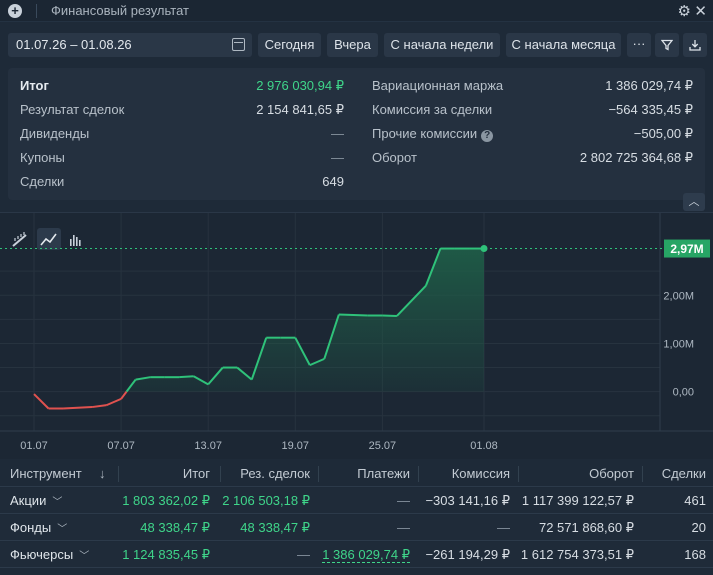  What do you see at coordinates (19, 239) in the screenshot?
I see `ruler-icon` at bounding box center [19, 239].